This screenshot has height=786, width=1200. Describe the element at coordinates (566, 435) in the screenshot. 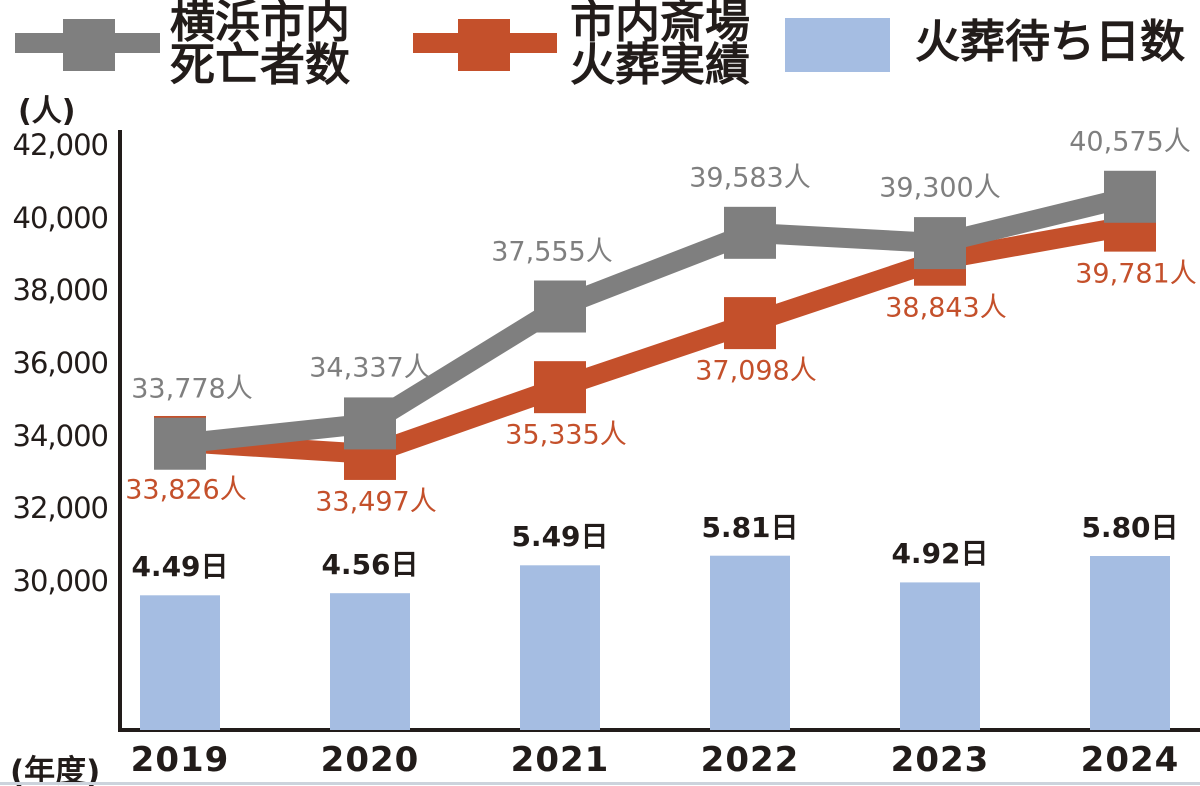

I see `cremation-label: 35,335人` at that location.